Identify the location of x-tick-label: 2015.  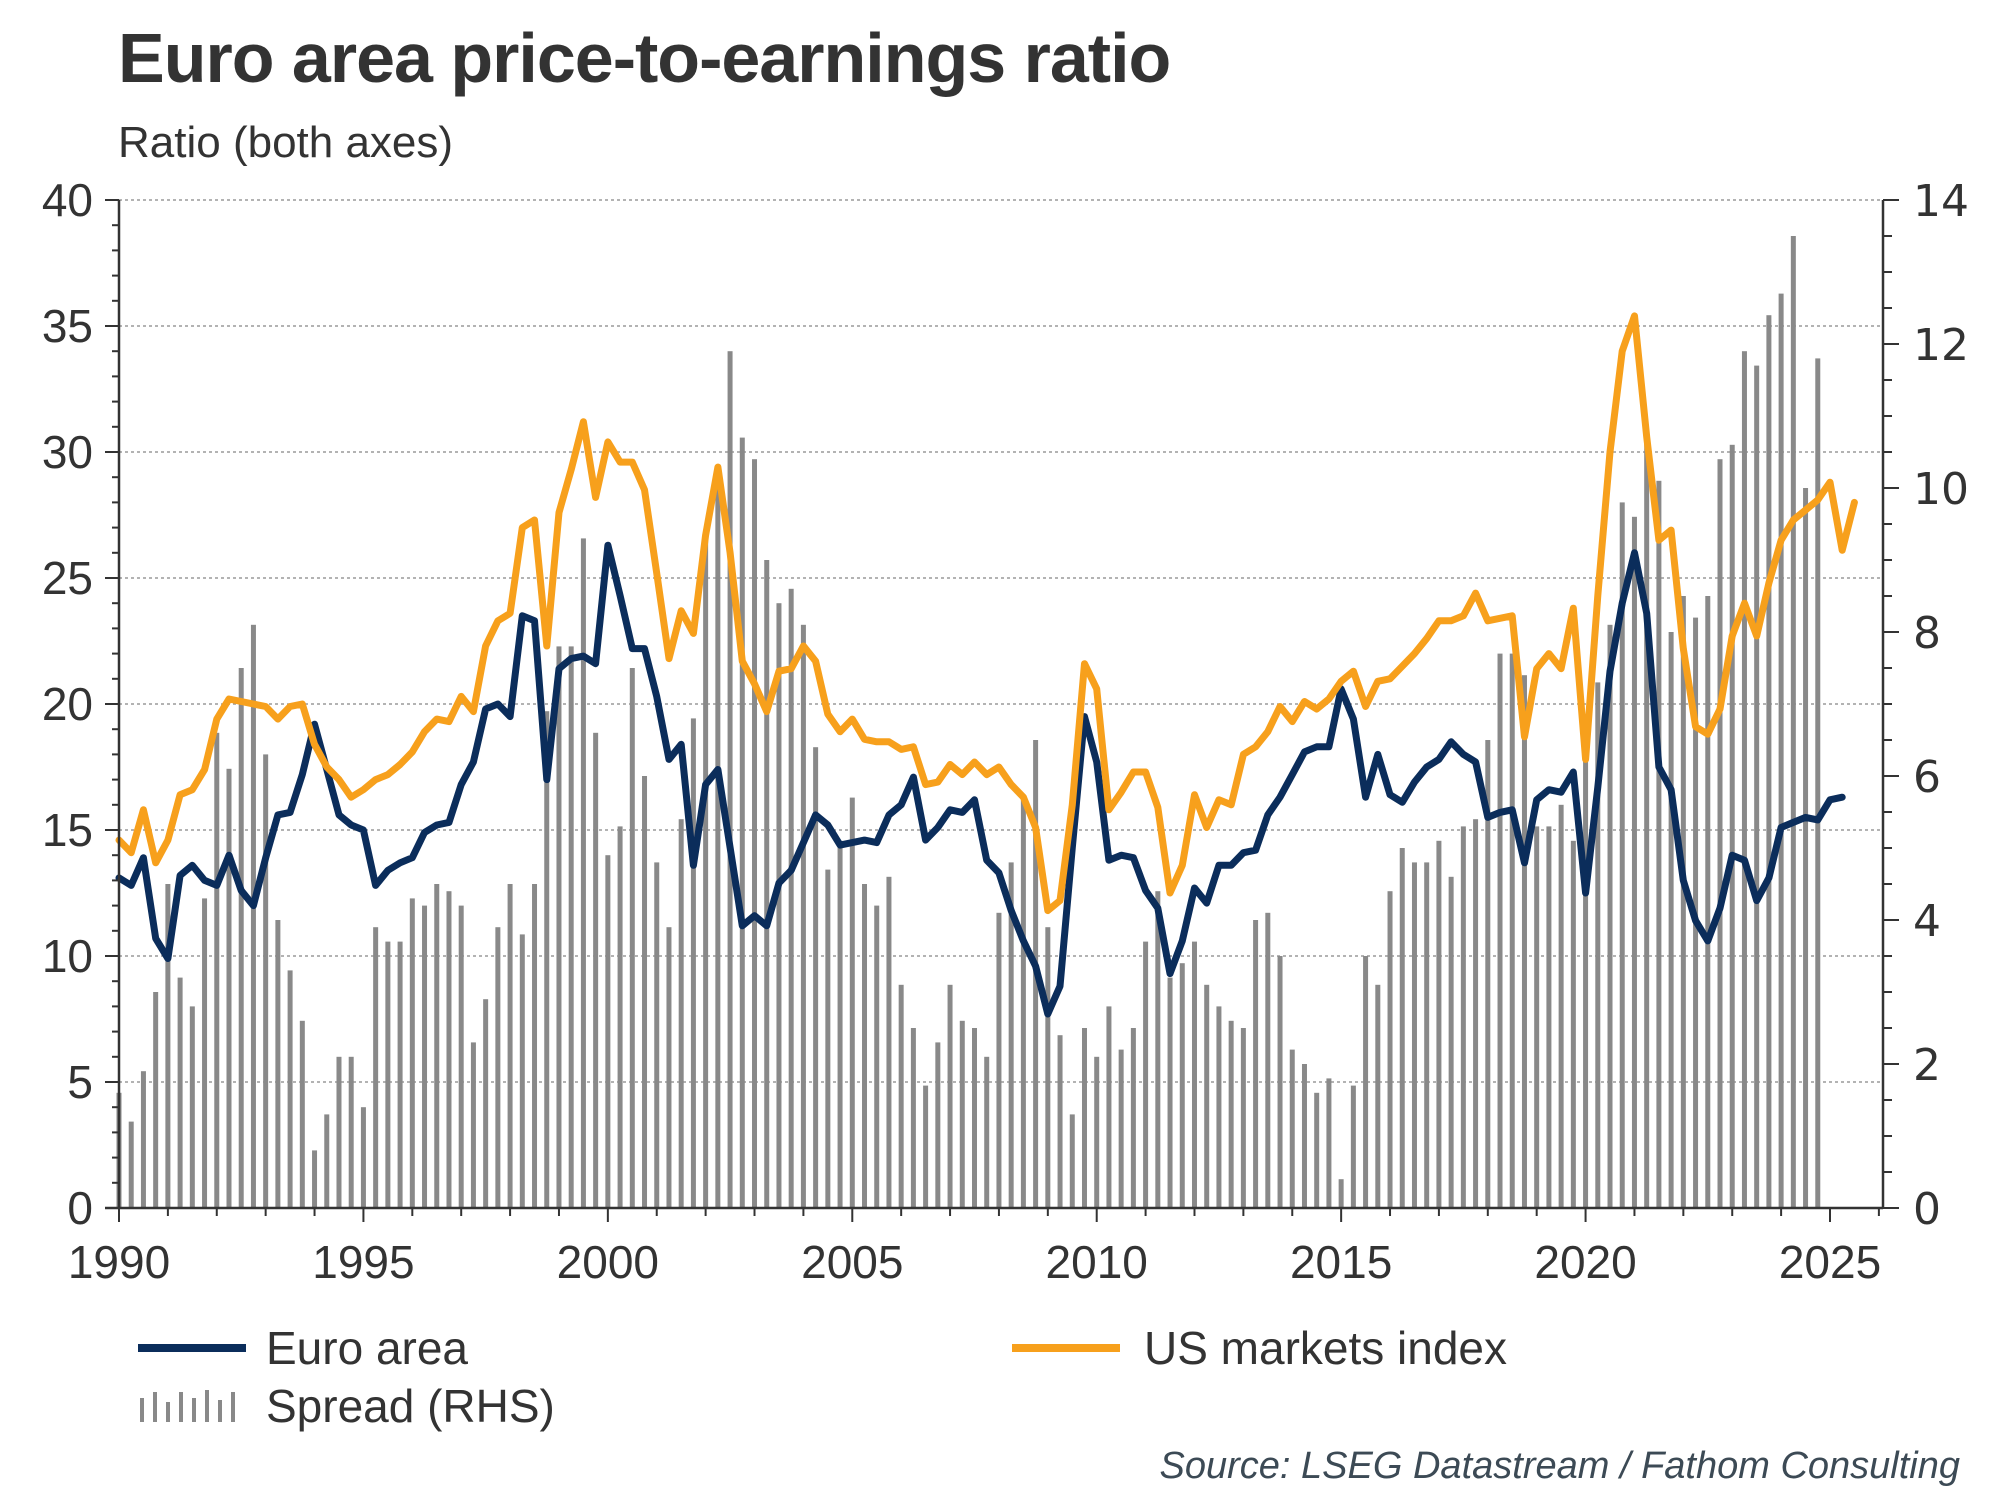
(1341, 1262).